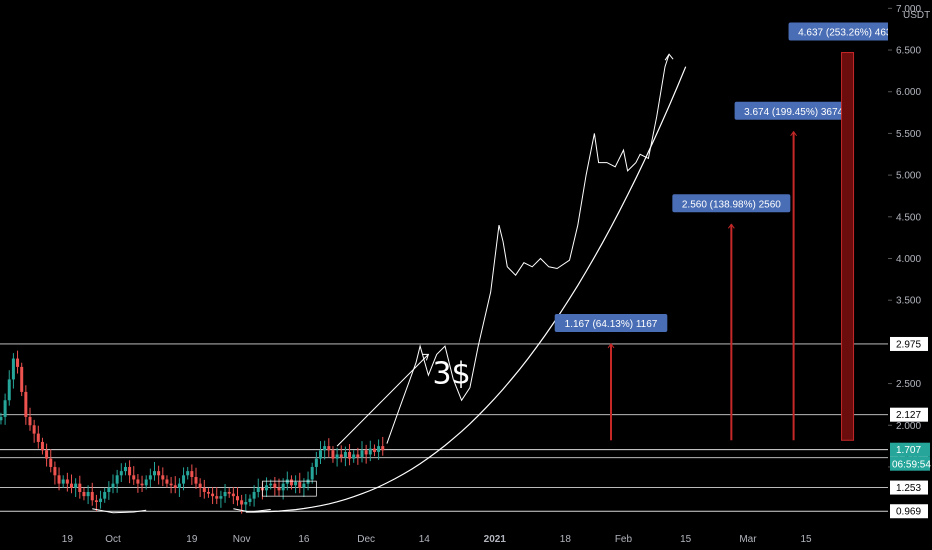 Image resolution: width=932 pixels, height=550 pixels. Describe the element at coordinates (908, 217) in the screenshot. I see `y-tick-label-5: 4.500` at that location.